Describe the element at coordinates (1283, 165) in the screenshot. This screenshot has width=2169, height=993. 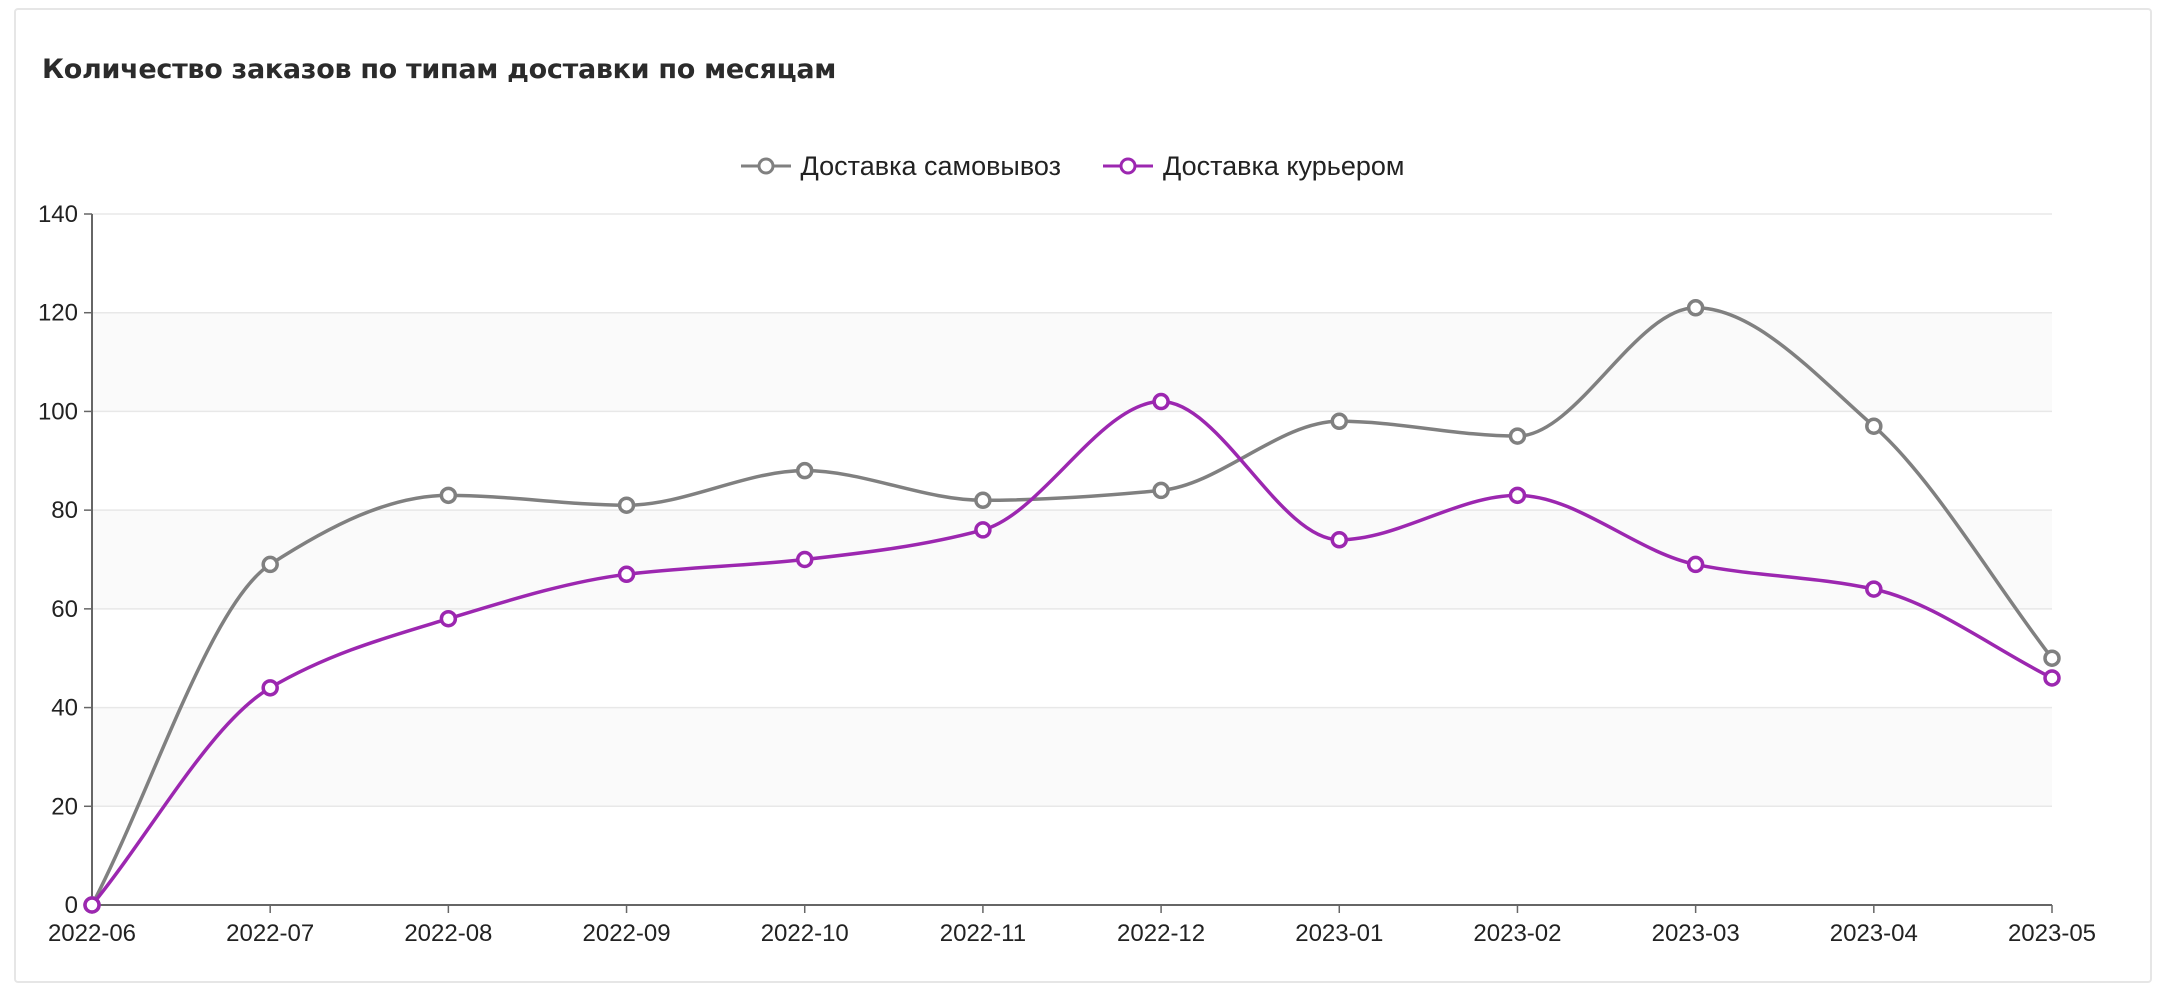
I see `legend-label-courier: Доставка курьером` at that location.